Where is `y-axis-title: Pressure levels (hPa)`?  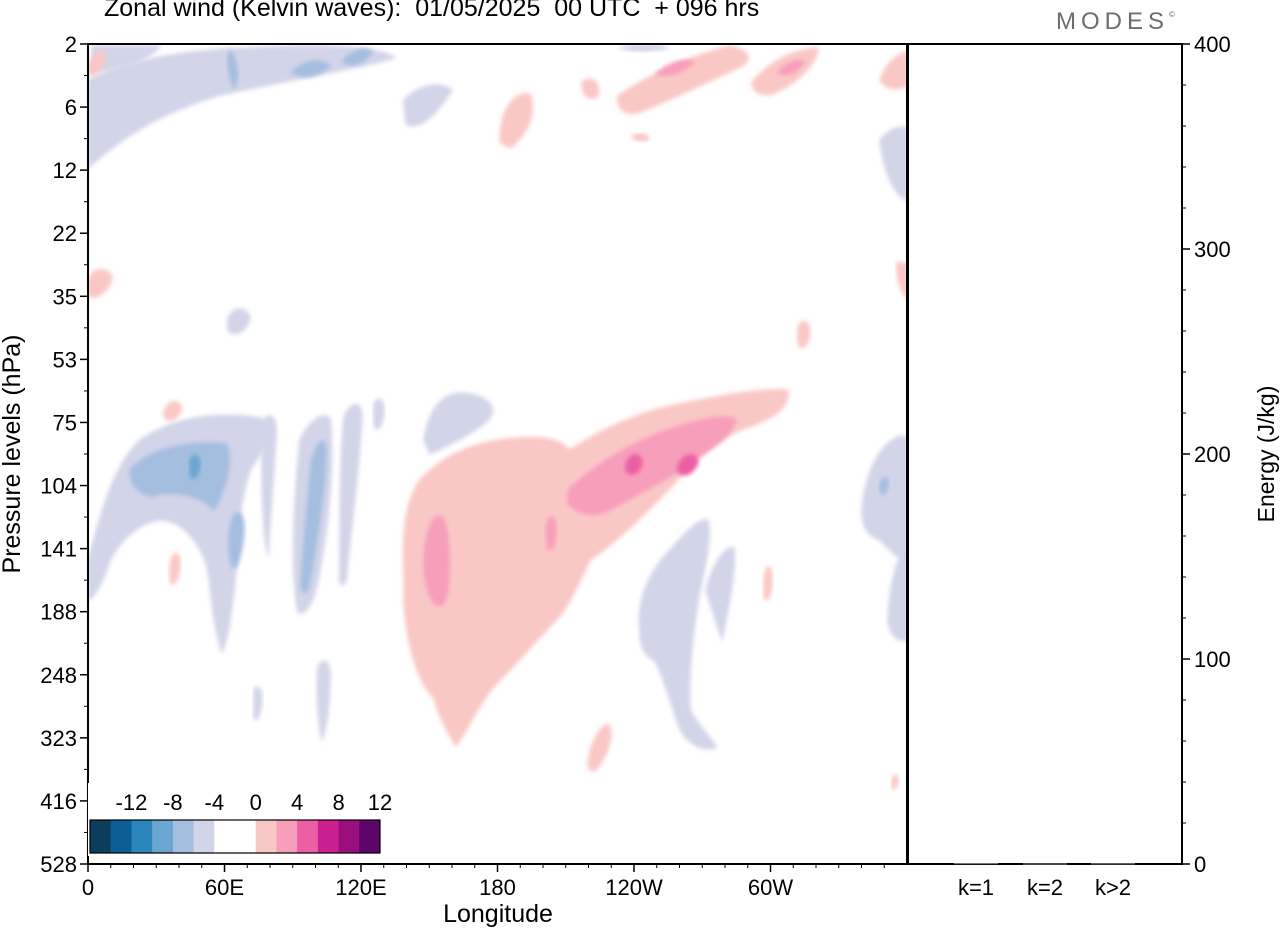
y-axis-title: Pressure levels (hPa) is located at coordinates (13, 454).